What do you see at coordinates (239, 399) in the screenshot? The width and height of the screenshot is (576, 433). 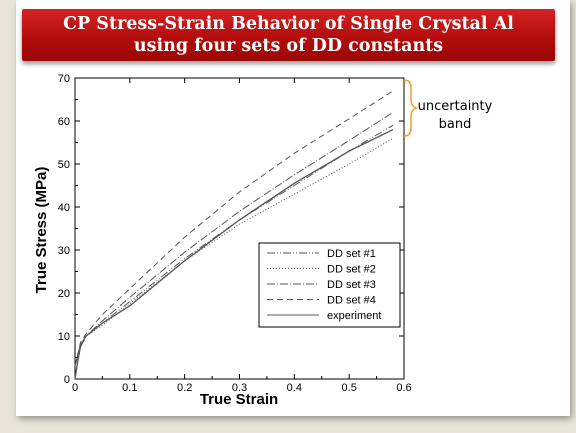 I see `x-axis-label: True Strain` at bounding box center [239, 399].